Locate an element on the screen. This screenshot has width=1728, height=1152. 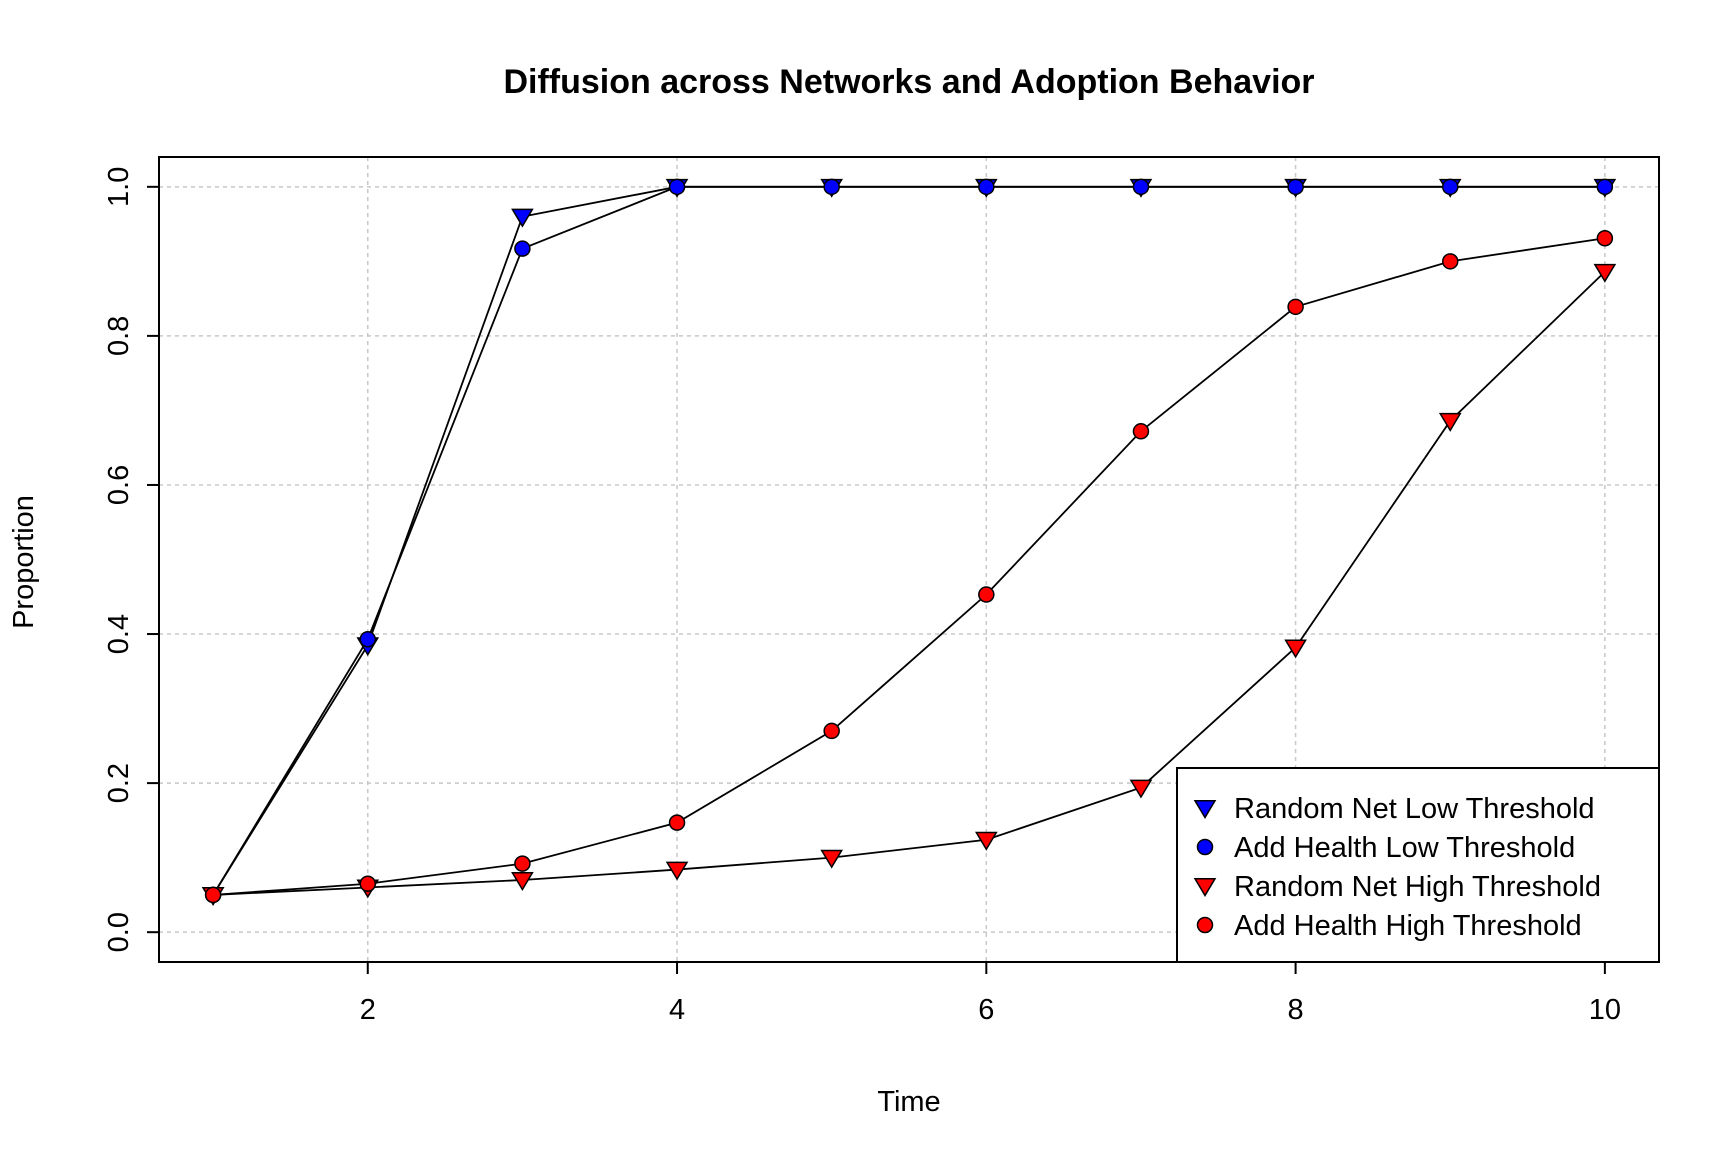
x-tick-label: 4 is located at coordinates (677, 1010).